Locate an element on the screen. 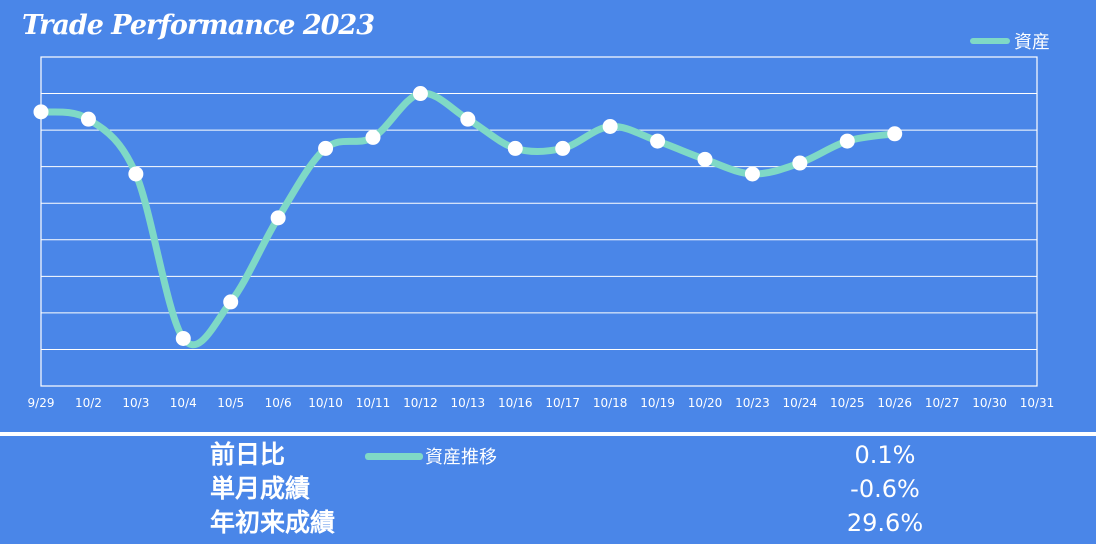 The height and width of the screenshot is (544, 1096). x-tick-label: 10/2 is located at coordinates (88, 403).